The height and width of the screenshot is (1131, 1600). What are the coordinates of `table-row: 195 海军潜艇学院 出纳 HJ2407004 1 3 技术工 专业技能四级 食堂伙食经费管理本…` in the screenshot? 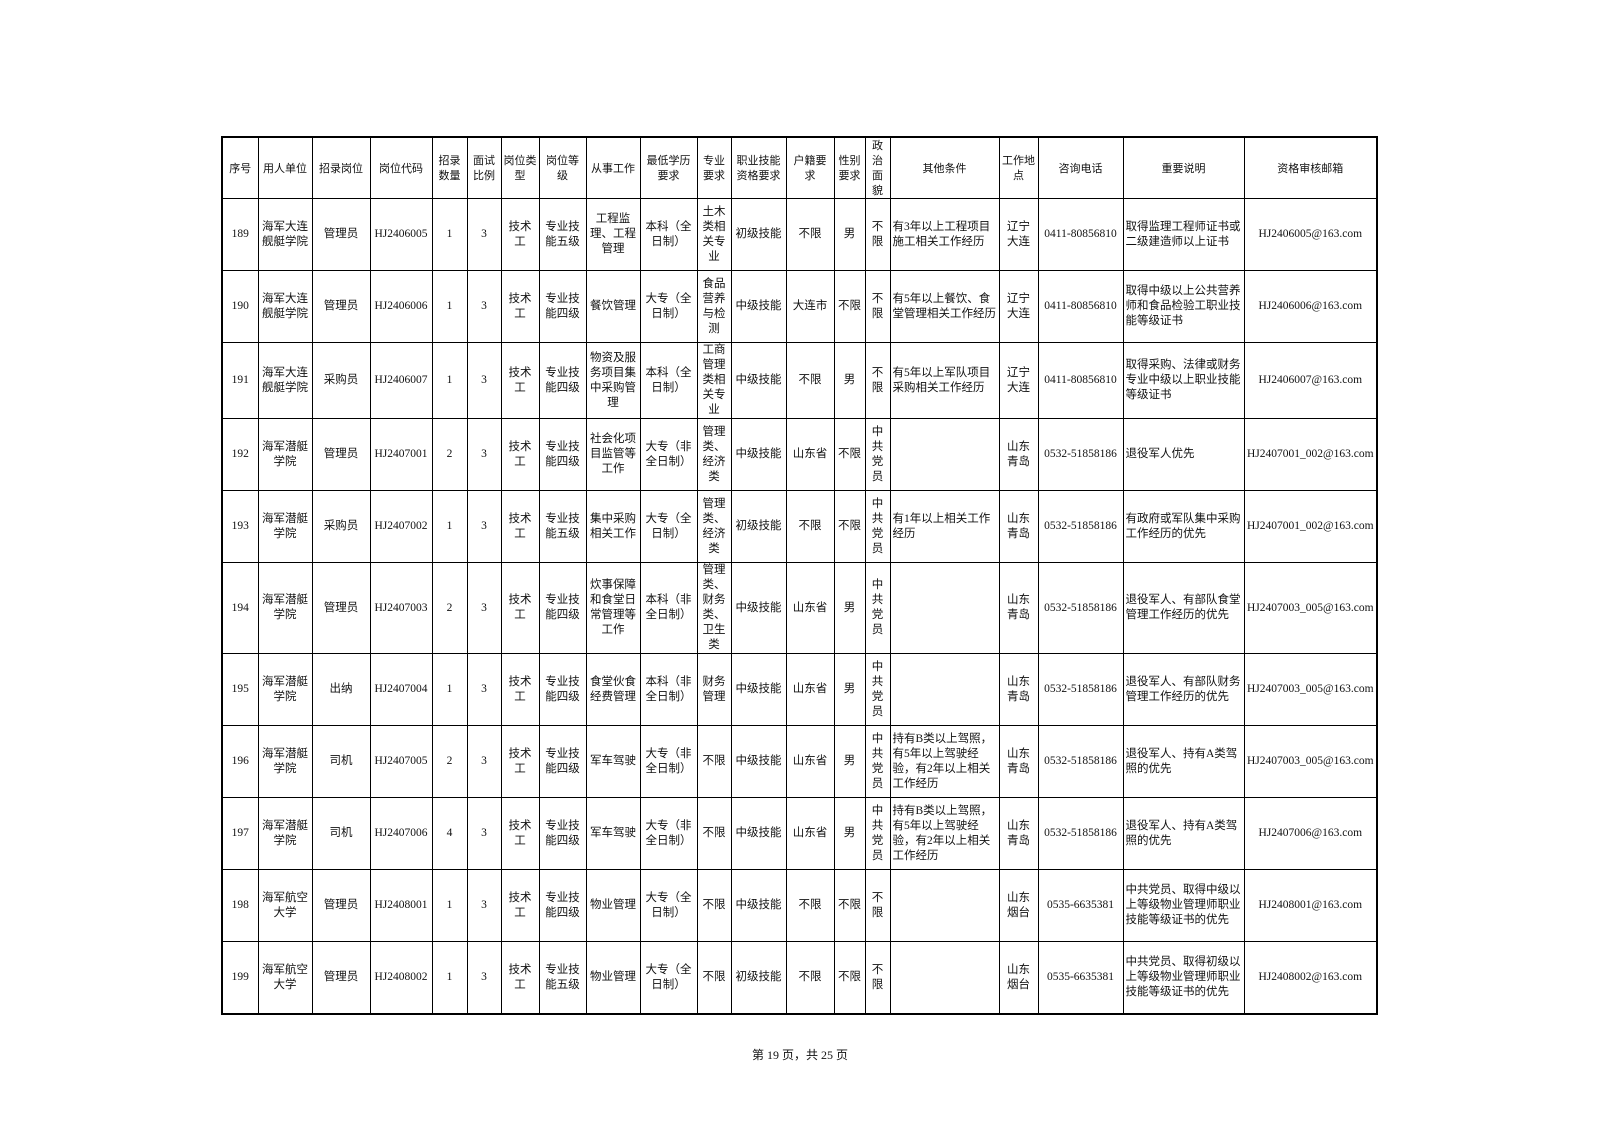 It's located at (799, 689).